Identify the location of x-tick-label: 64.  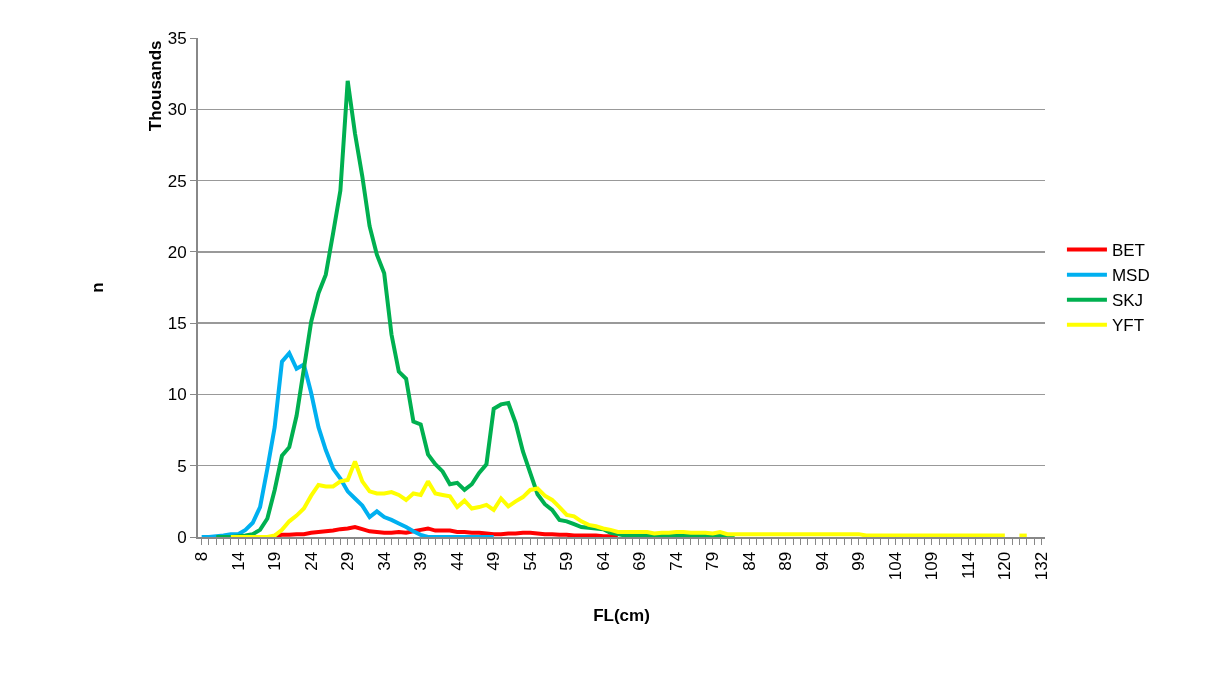
(603, 561).